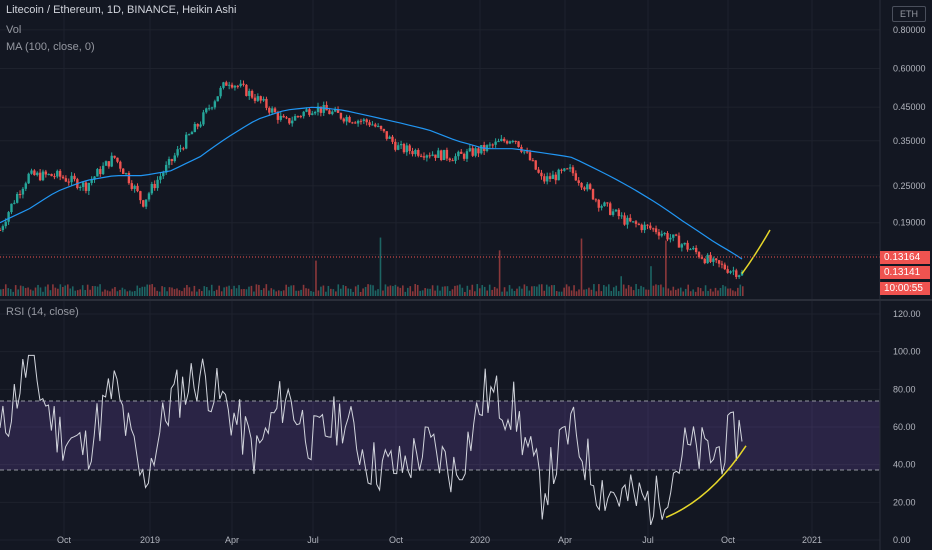  What do you see at coordinates (909, 30) in the screenshot?
I see `price-tick-label: 0.80000` at bounding box center [909, 30].